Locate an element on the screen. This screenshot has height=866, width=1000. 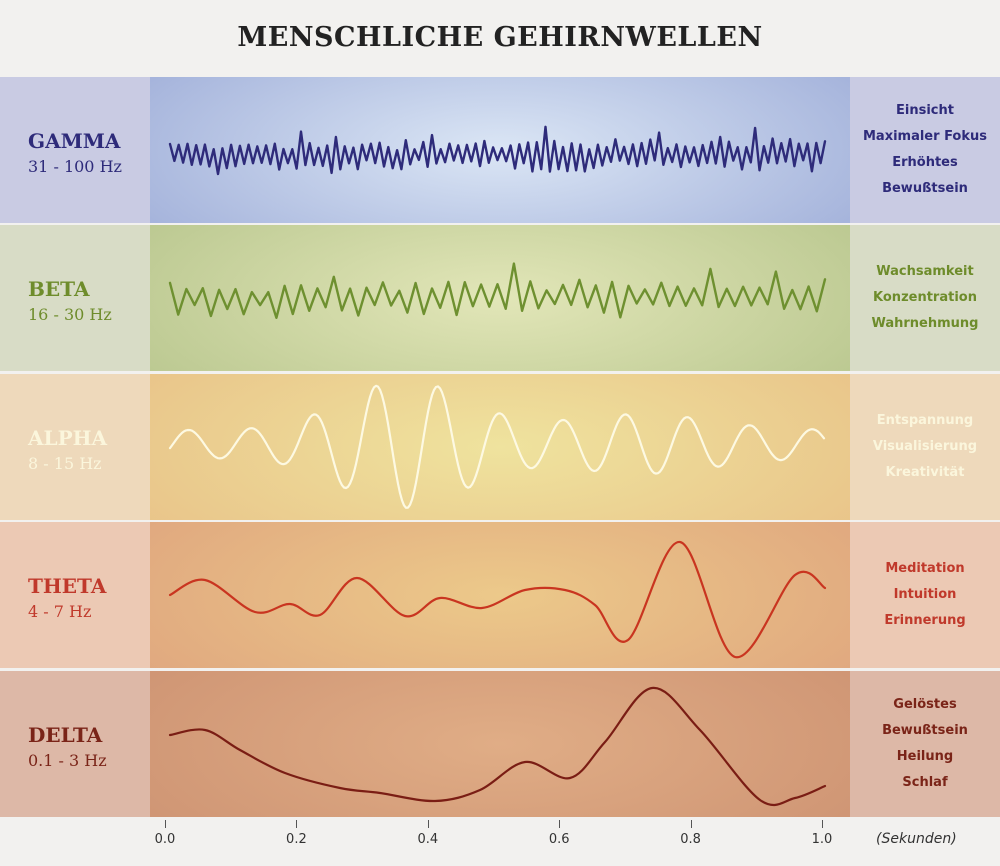
state-label: Gelöstes is located at coordinates (925, 704).